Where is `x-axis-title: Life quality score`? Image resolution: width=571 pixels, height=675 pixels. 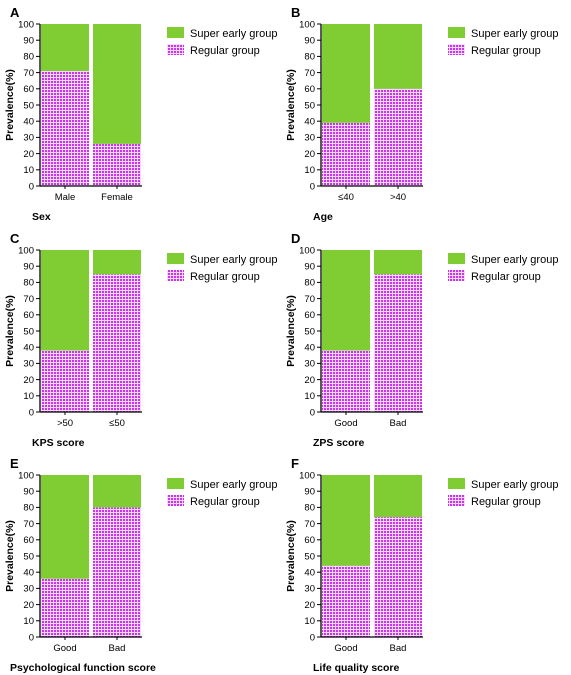 x-axis-title: Life quality score is located at coordinates (356, 668).